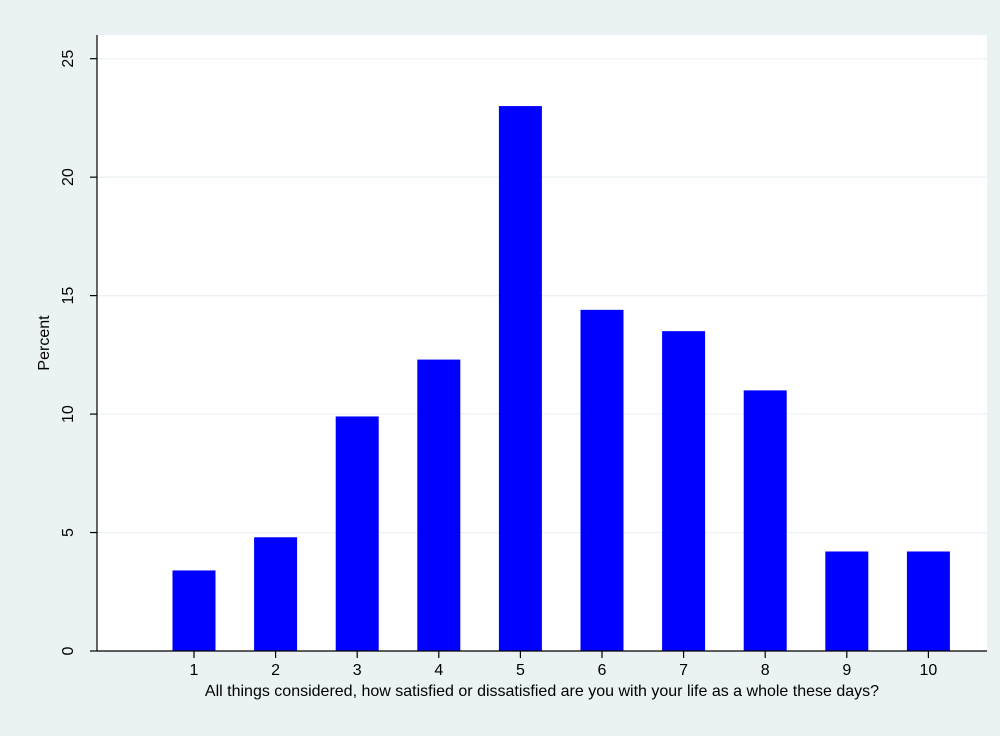 The height and width of the screenshot is (741, 1000). What do you see at coordinates (275, 670) in the screenshot?
I see `x-tick-label-2: 2` at bounding box center [275, 670].